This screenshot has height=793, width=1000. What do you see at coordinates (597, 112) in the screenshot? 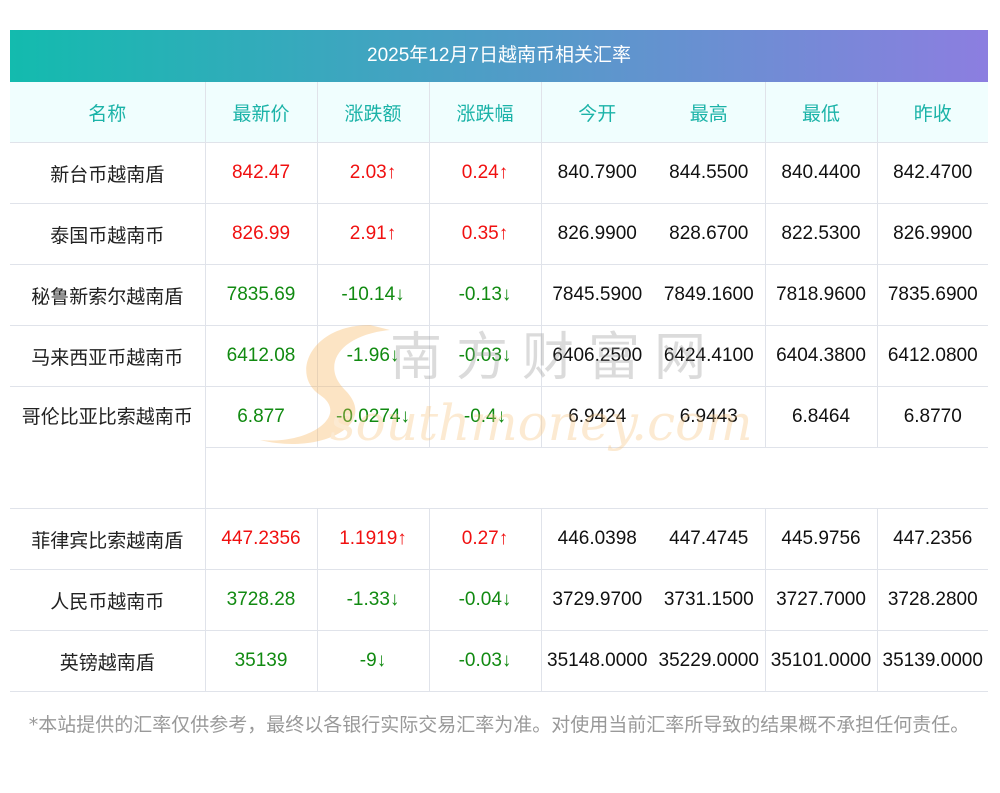
I see `column-header: 今开` at bounding box center [597, 112].